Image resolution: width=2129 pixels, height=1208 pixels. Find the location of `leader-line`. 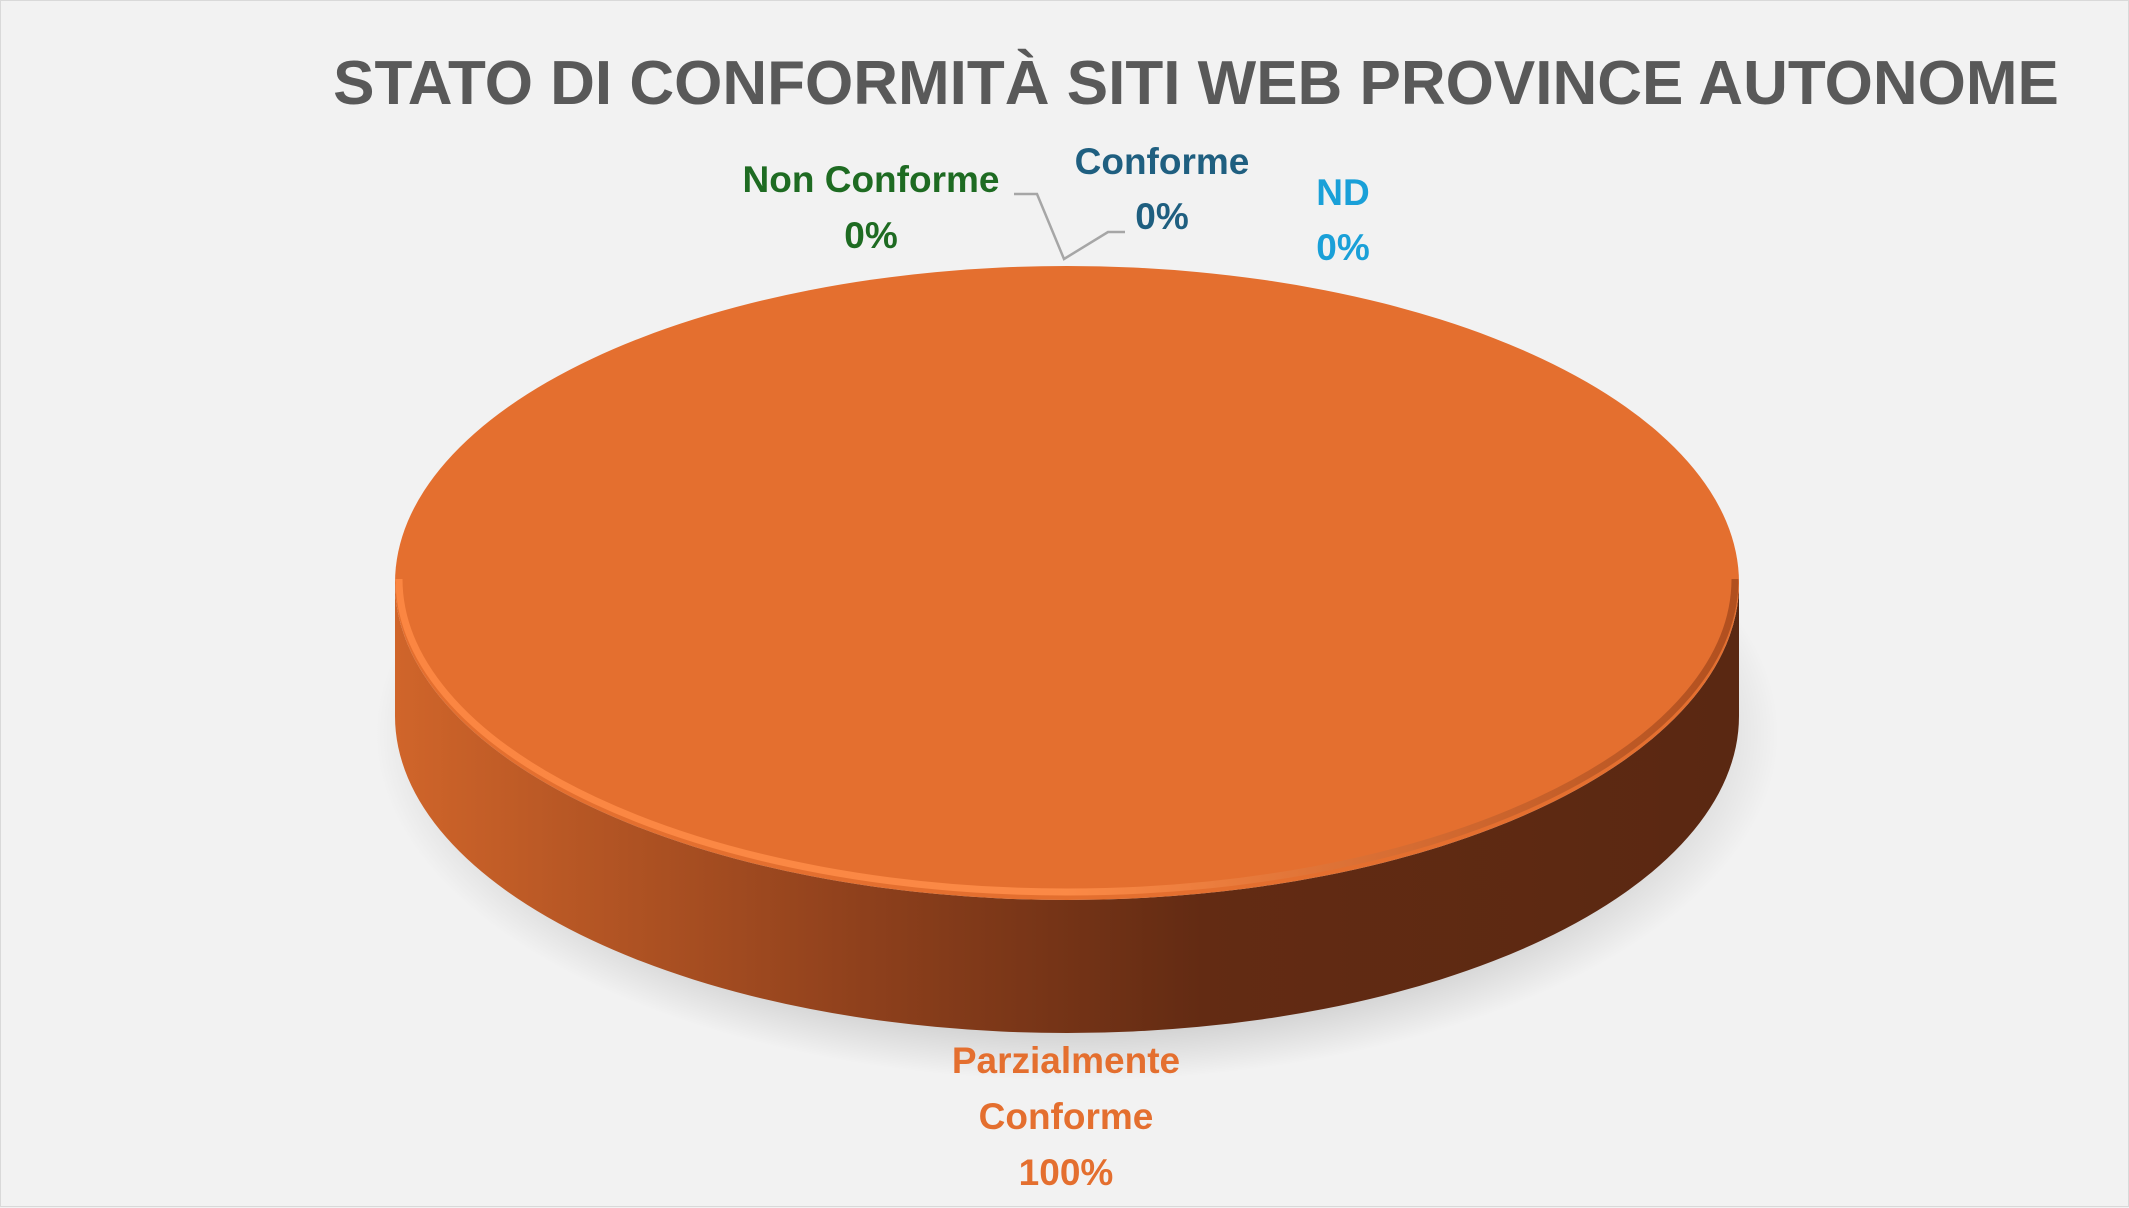

leader-line is located at coordinates (1069, 226).